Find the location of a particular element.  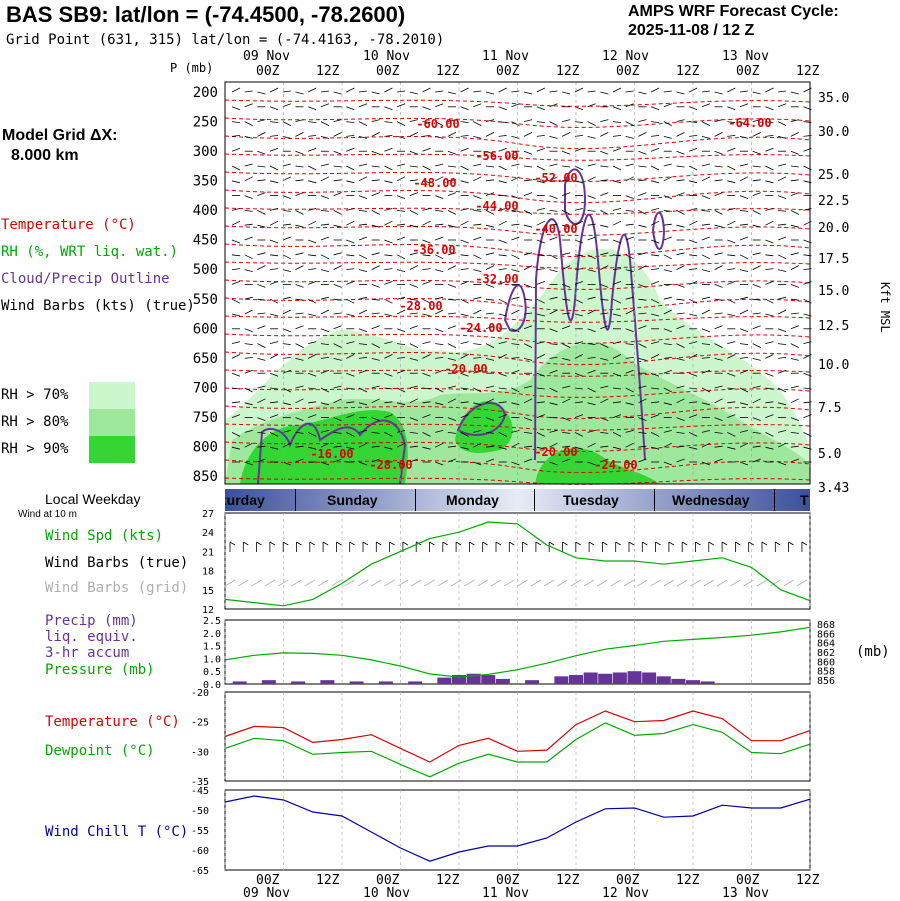

bottom-date-0: 09 Nov is located at coordinates (266, 893).